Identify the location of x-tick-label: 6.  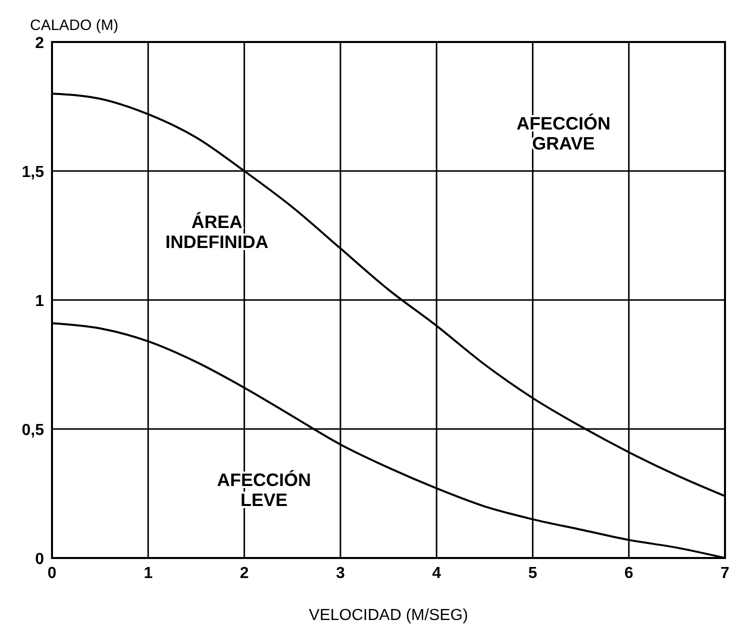
(629, 573).